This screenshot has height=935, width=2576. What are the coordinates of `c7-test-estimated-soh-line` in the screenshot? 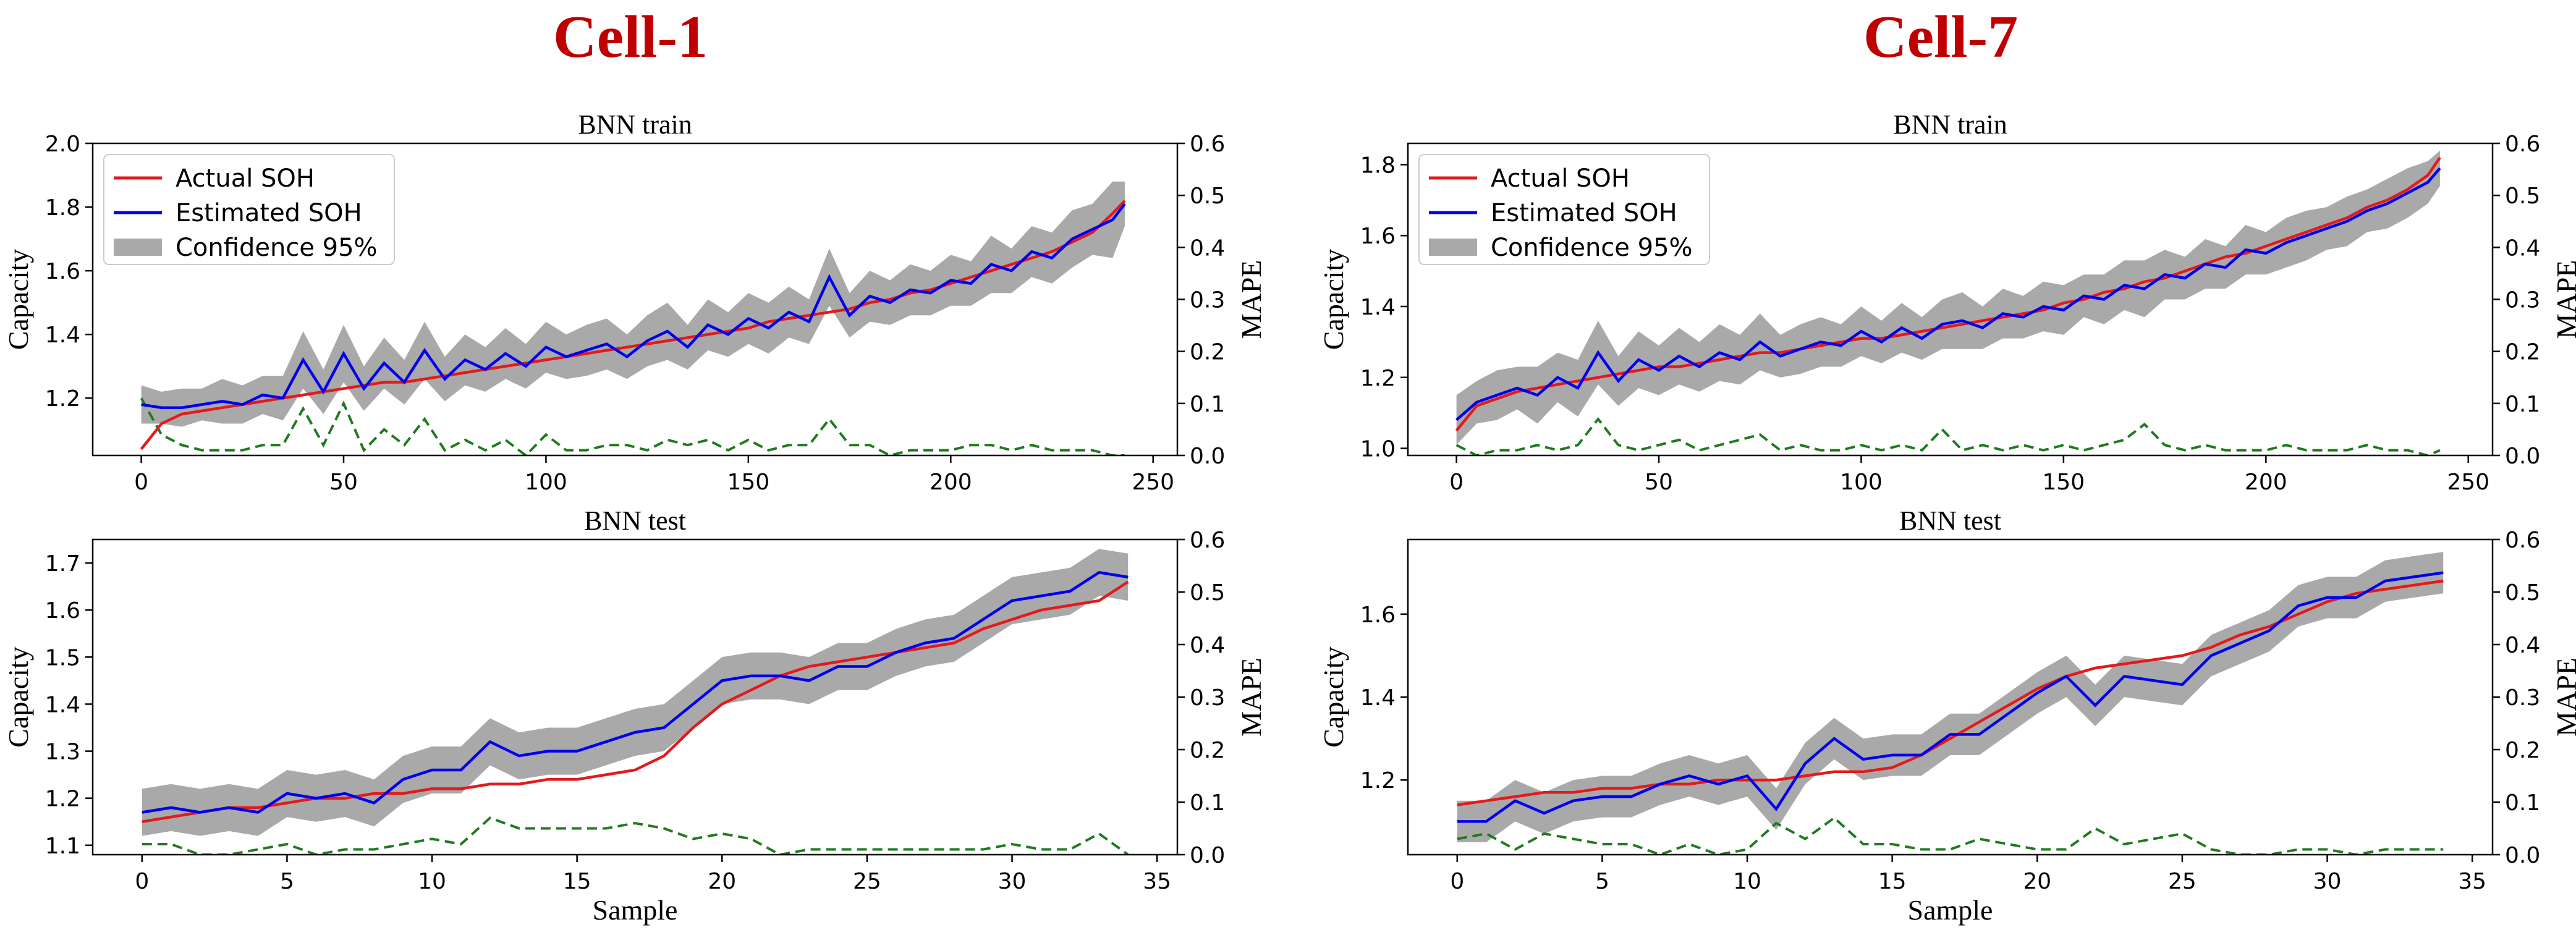 It's located at (1950, 697).